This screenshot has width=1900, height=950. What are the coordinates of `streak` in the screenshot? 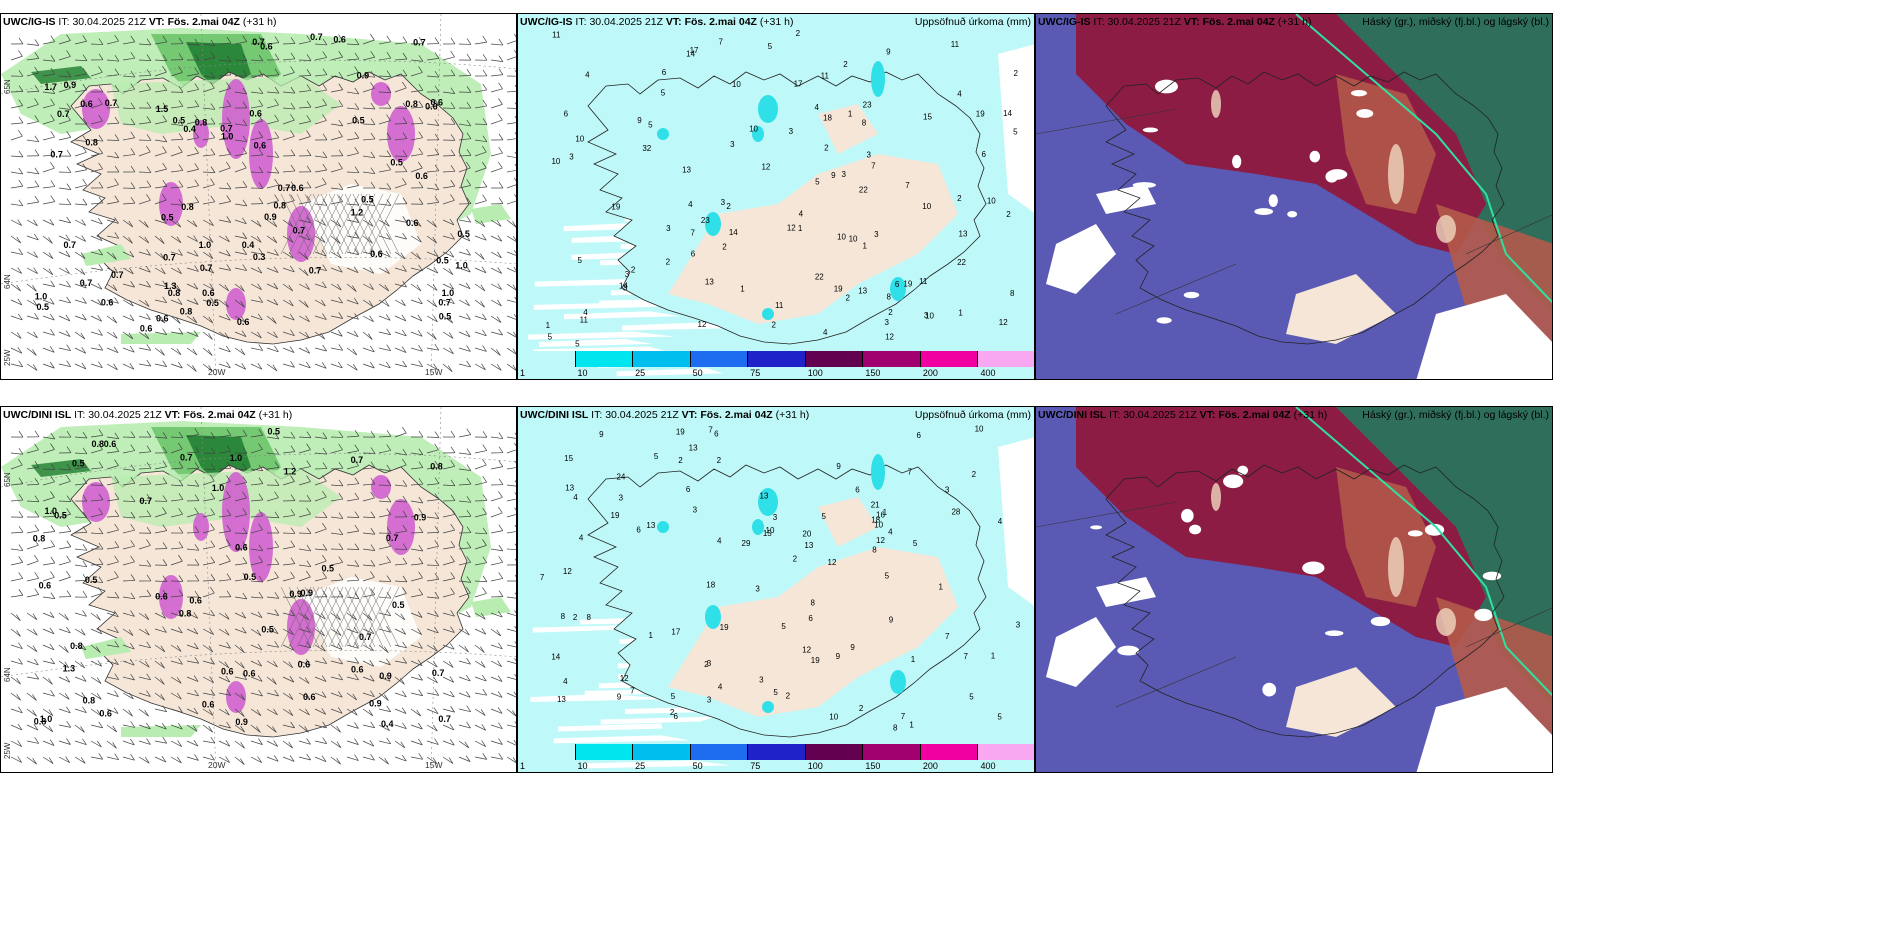 It's located at (658, 720).